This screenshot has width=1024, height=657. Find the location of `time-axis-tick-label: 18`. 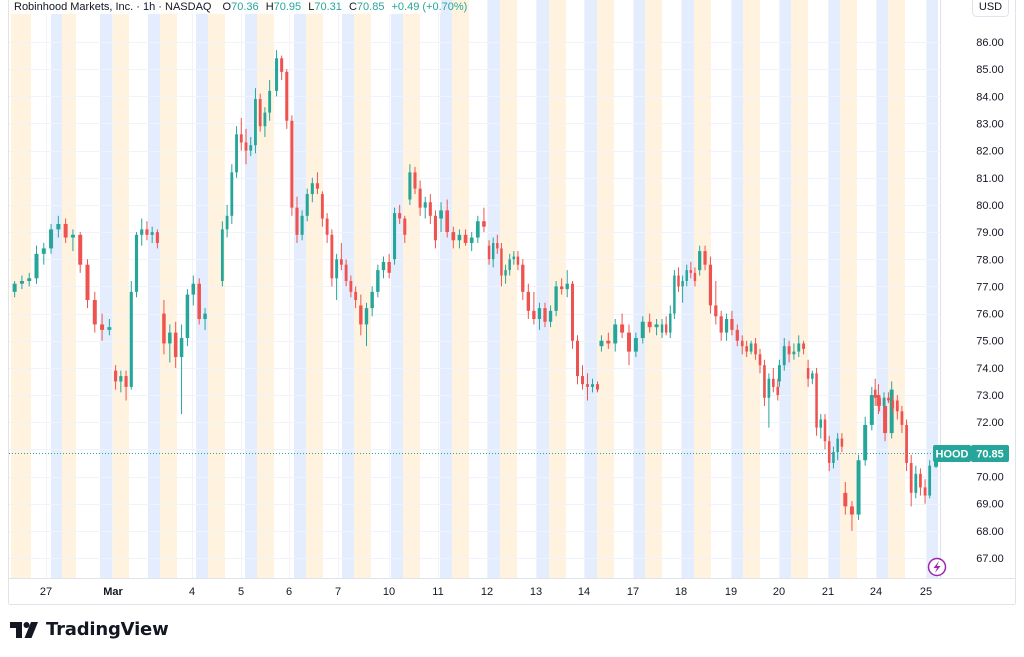

time-axis-tick-label: 18 is located at coordinates (681, 592).